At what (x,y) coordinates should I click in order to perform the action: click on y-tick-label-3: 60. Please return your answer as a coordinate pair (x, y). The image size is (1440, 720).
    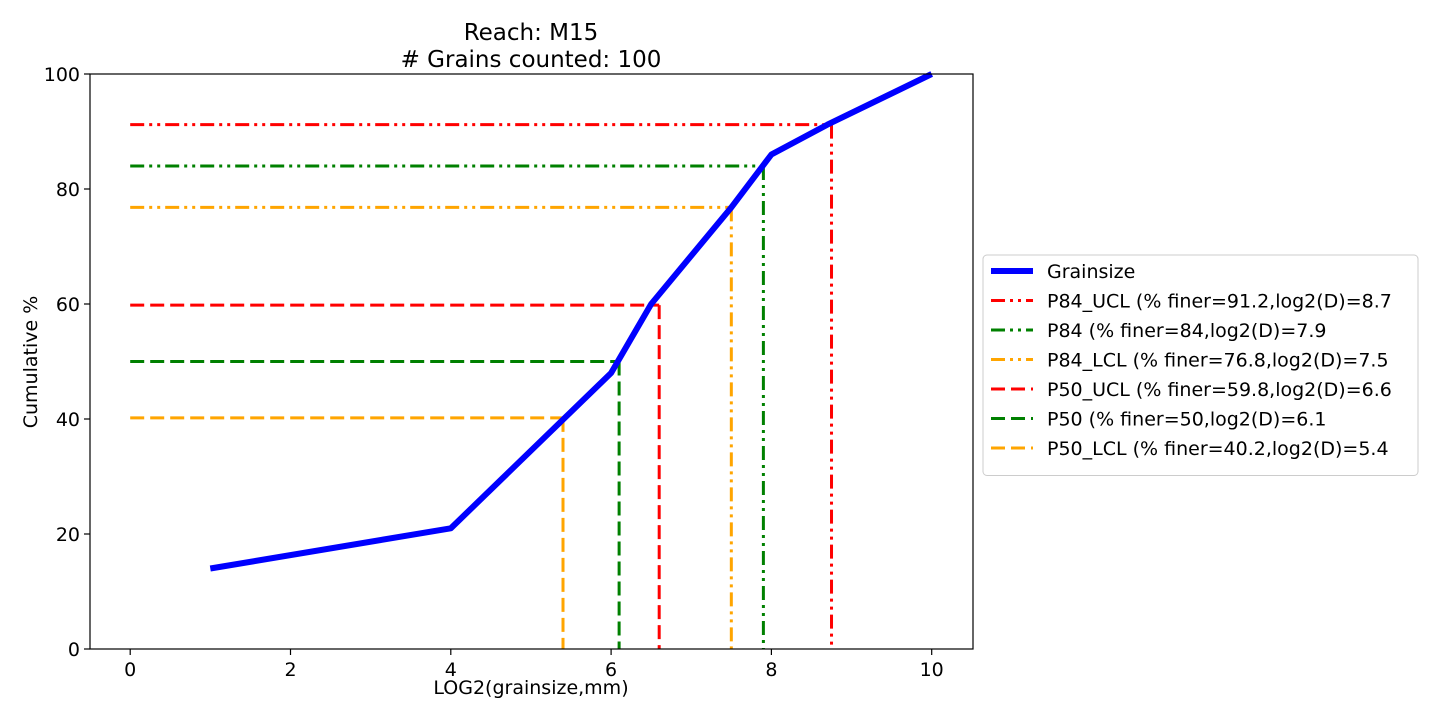
    Looking at the image, I should click on (68, 305).